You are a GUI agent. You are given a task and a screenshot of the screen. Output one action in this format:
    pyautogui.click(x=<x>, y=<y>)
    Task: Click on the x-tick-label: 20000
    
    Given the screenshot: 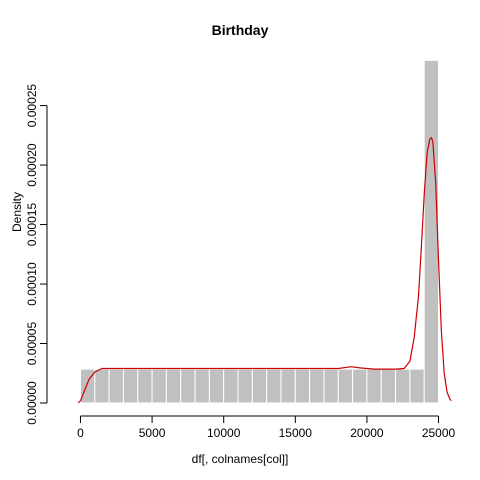 What is the action you would take?
    pyautogui.click(x=367, y=433)
    